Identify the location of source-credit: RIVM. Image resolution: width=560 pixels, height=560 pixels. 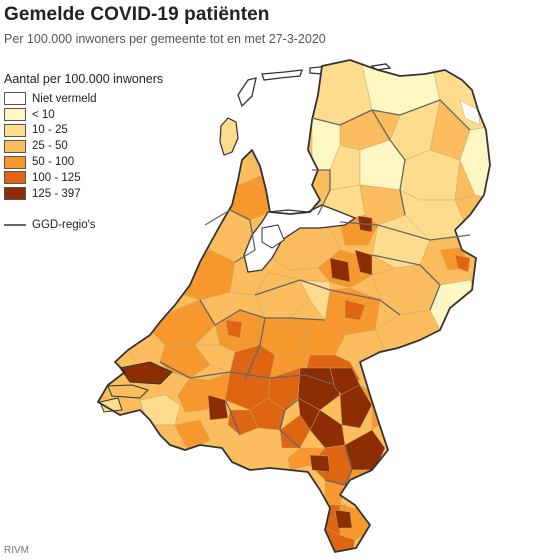
(16, 550).